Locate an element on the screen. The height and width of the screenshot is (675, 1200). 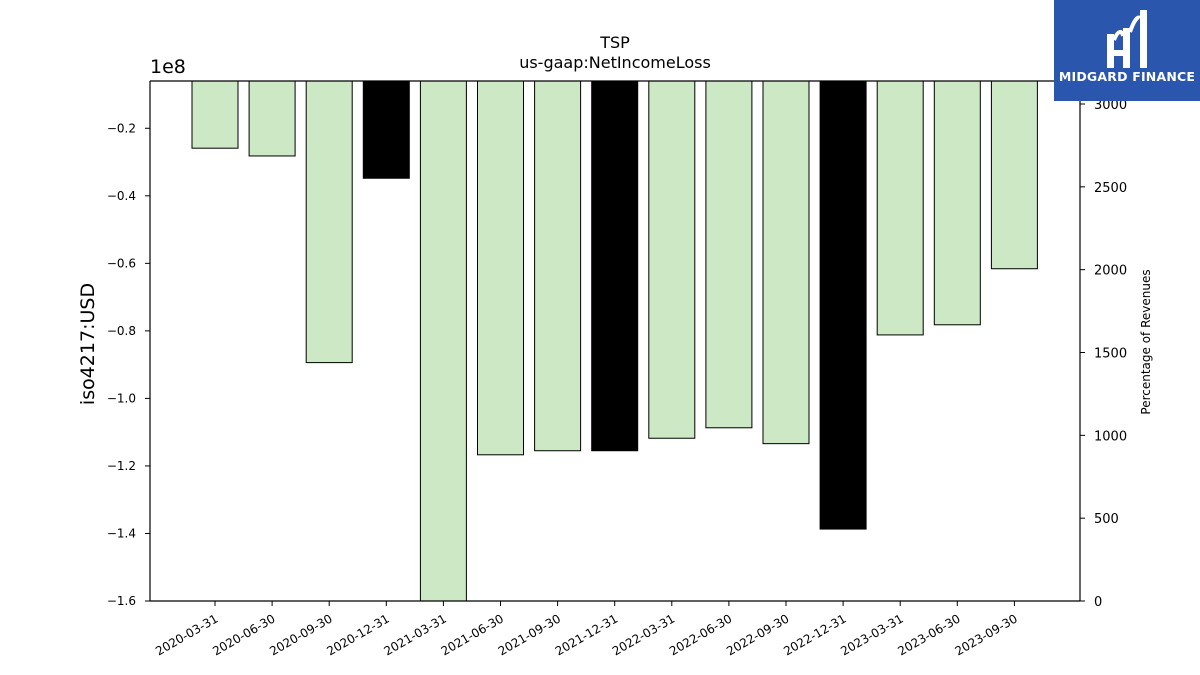
y-tick-label: −0.2 is located at coordinates (121, 128).